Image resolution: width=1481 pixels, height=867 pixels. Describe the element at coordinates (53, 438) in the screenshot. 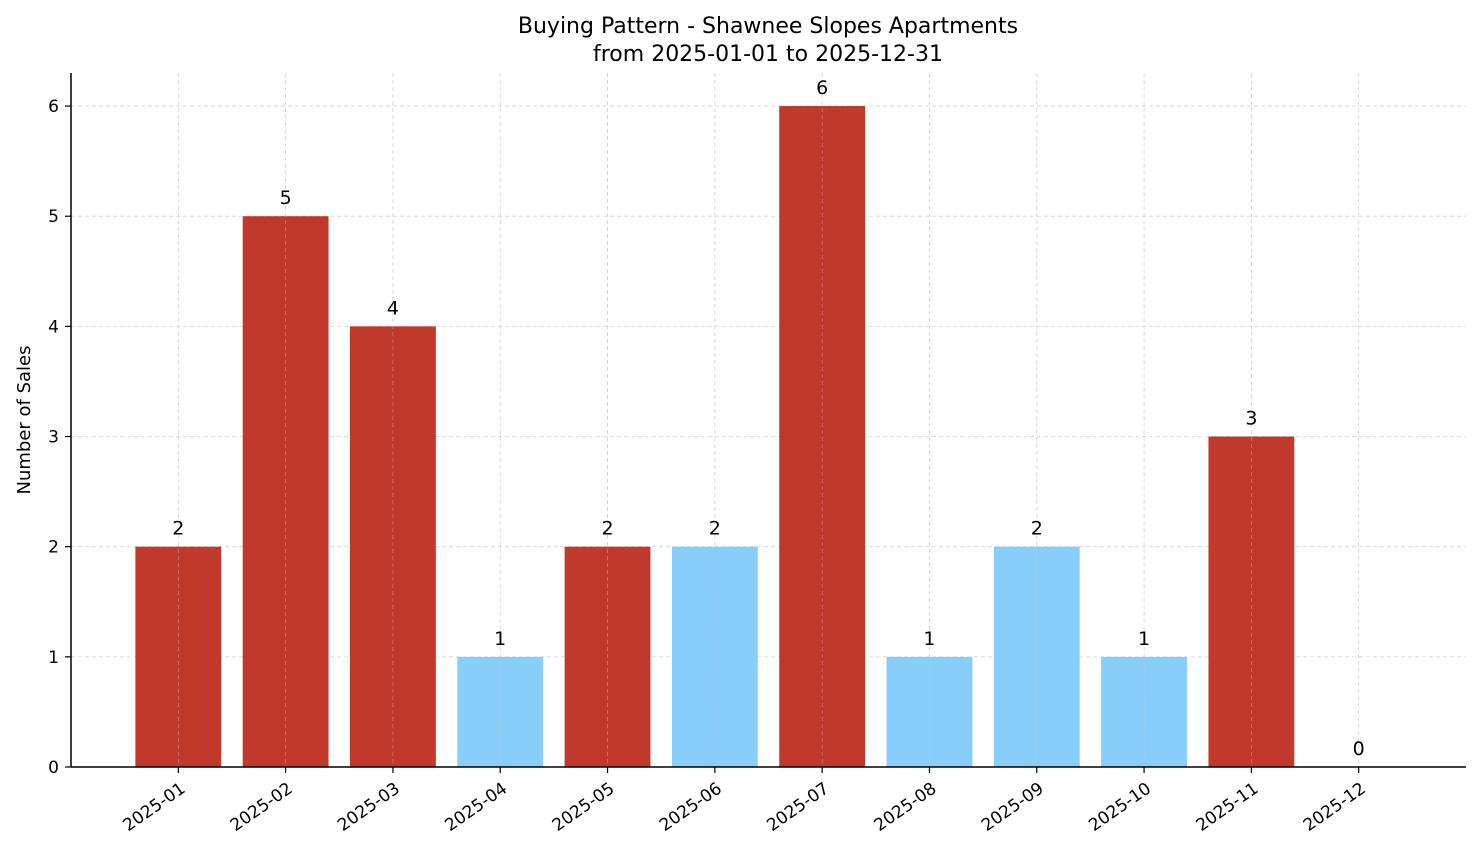

I see `y-tick-label: 3` at that location.